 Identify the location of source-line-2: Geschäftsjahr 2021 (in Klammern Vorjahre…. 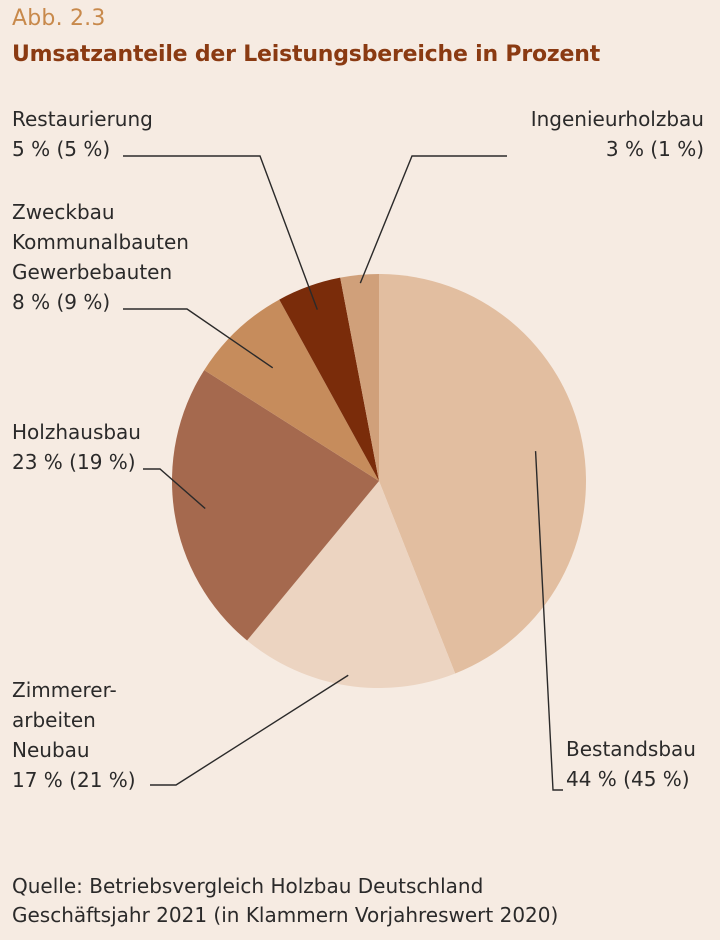
(285, 915).